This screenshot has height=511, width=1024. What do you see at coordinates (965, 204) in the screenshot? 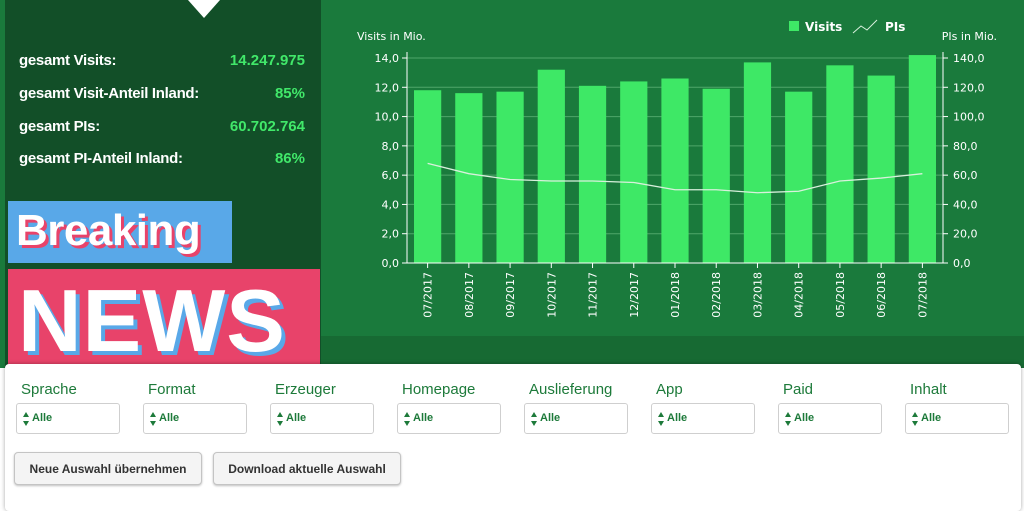
I see `right-tick-label: 40,0` at bounding box center [965, 204].